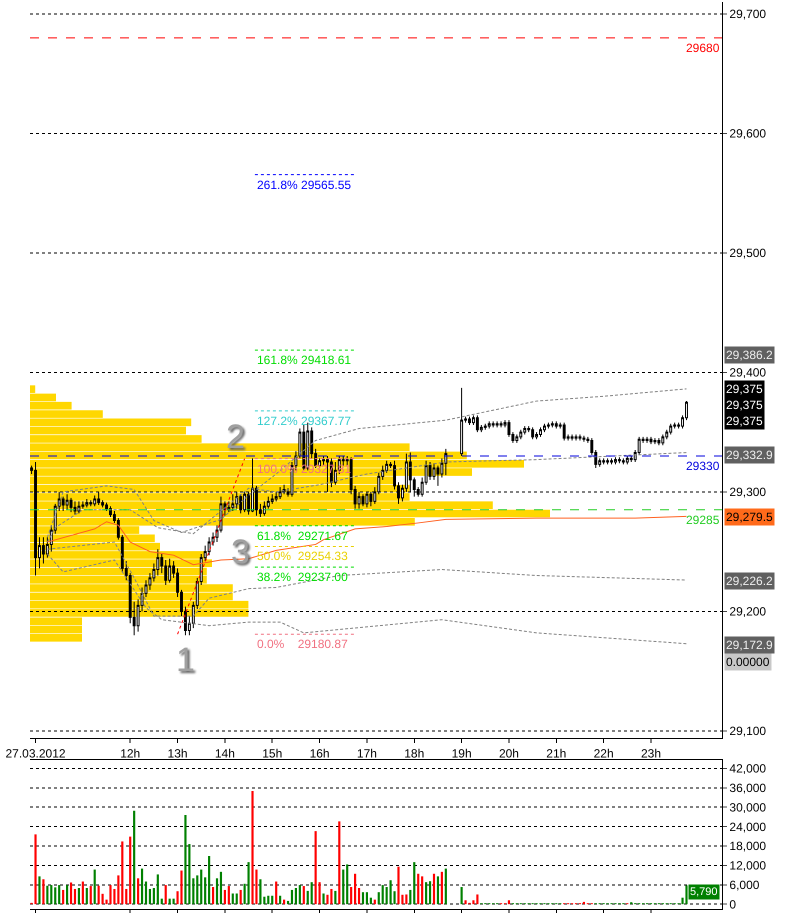 The image size is (800, 913). Describe the element at coordinates (304, 360) in the screenshot. I see `ref-line-label: 161.8% 29418.61` at that location.